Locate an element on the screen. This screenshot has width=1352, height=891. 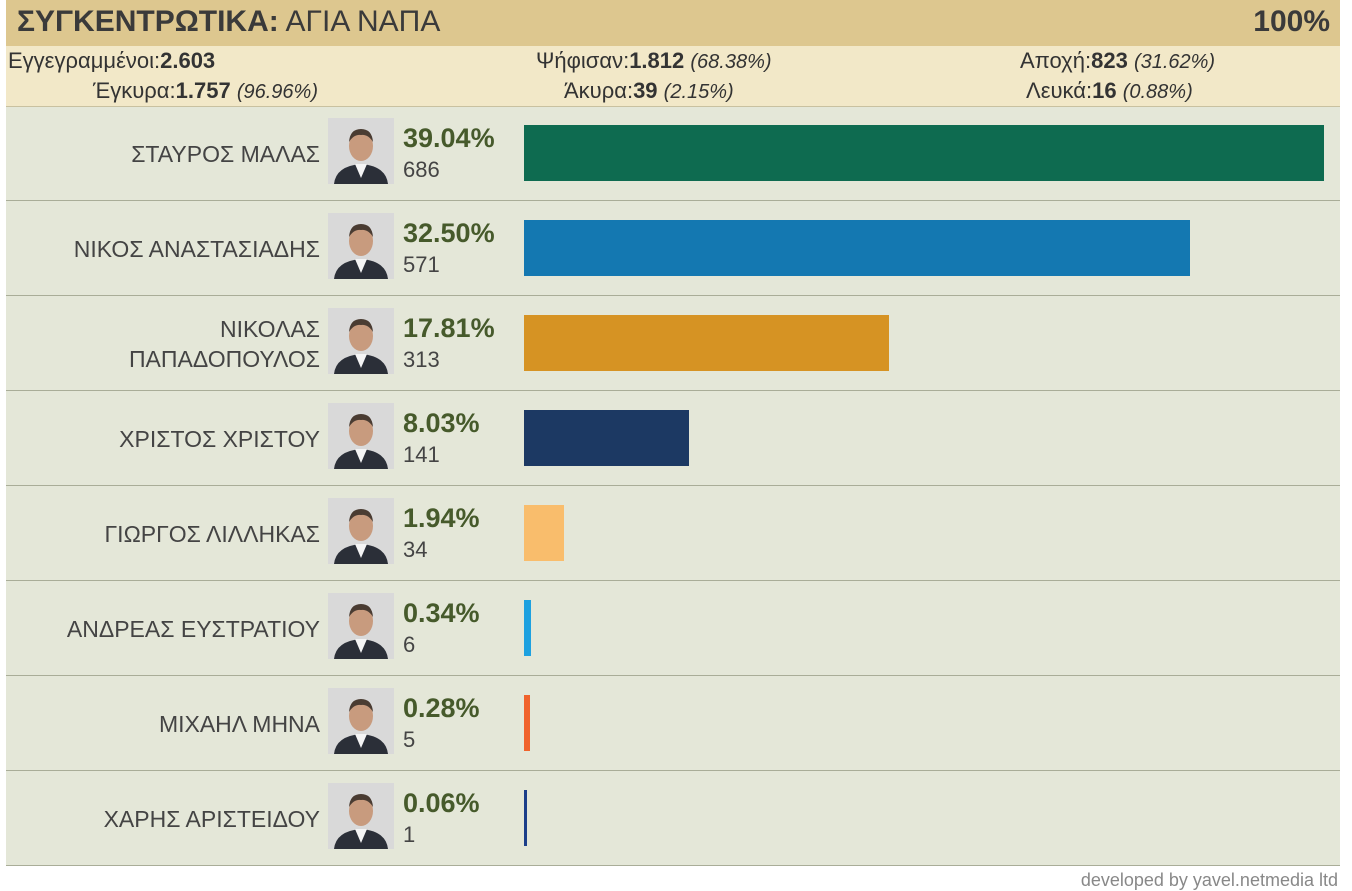
candidate-name: ΝΙΚΟΣ ΑΝΑΣΤΑΣΙΑΔΗΣ is located at coordinates (170, 249).